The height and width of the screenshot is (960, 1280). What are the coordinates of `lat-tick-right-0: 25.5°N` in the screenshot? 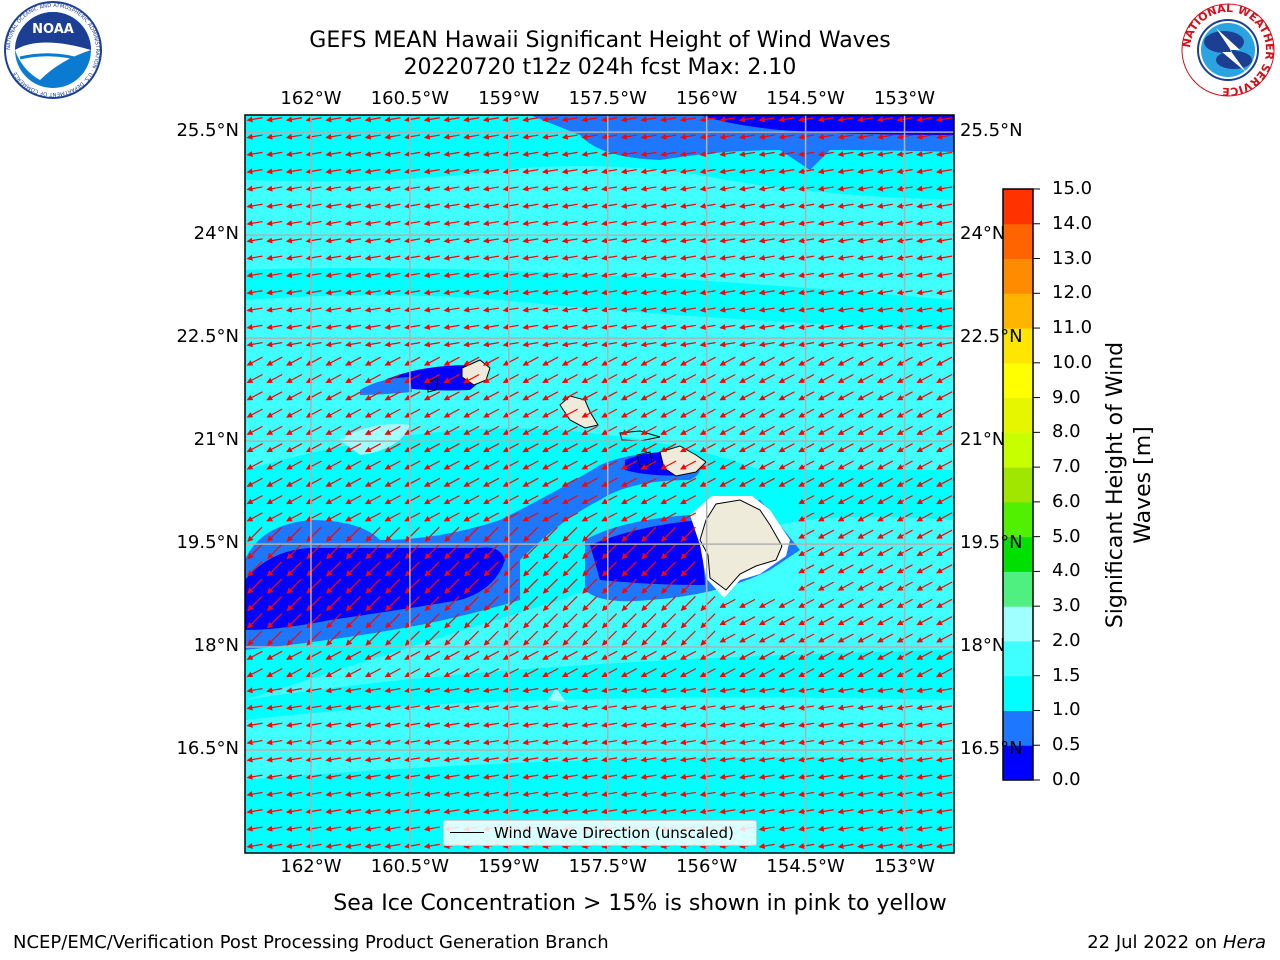 It's located at (991, 131).